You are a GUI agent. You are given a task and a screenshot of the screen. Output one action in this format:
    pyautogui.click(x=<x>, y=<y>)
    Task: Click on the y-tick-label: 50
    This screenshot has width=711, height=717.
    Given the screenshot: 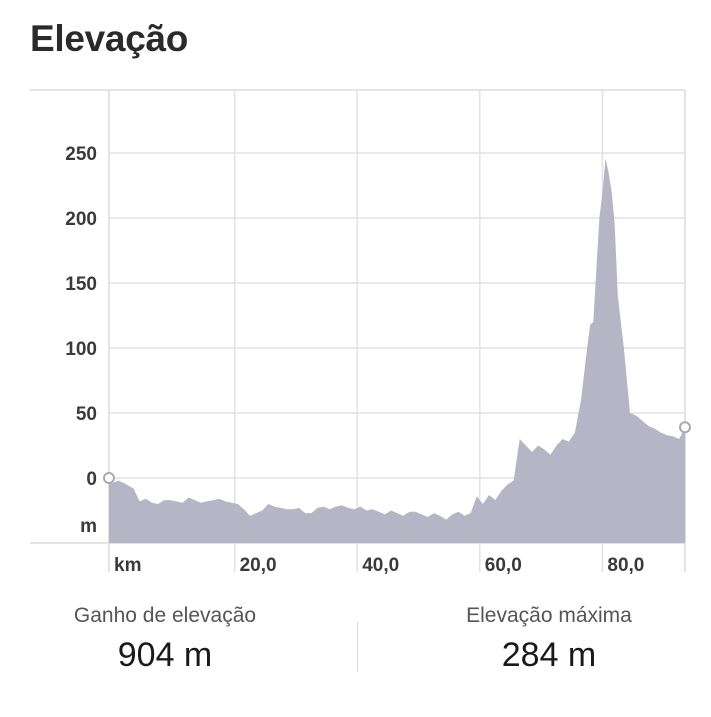 What is the action you would take?
    pyautogui.click(x=86, y=414)
    